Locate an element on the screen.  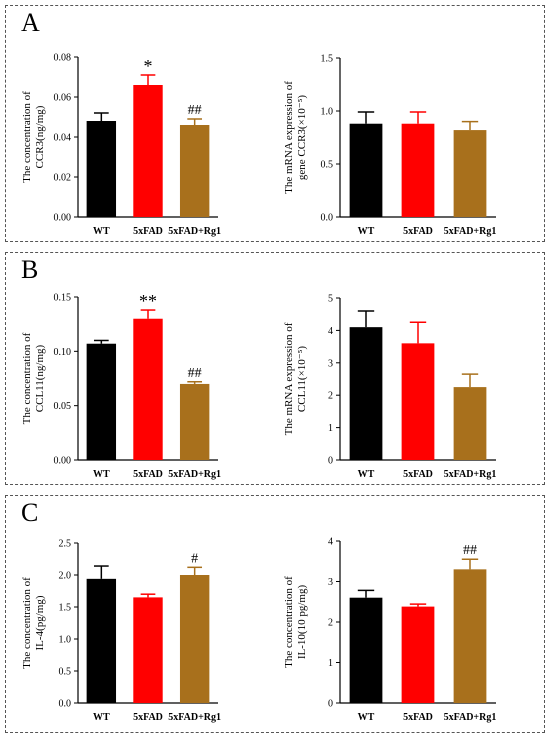
chart-1-y-tick-label: 0.04 is located at coordinates (63, 138).